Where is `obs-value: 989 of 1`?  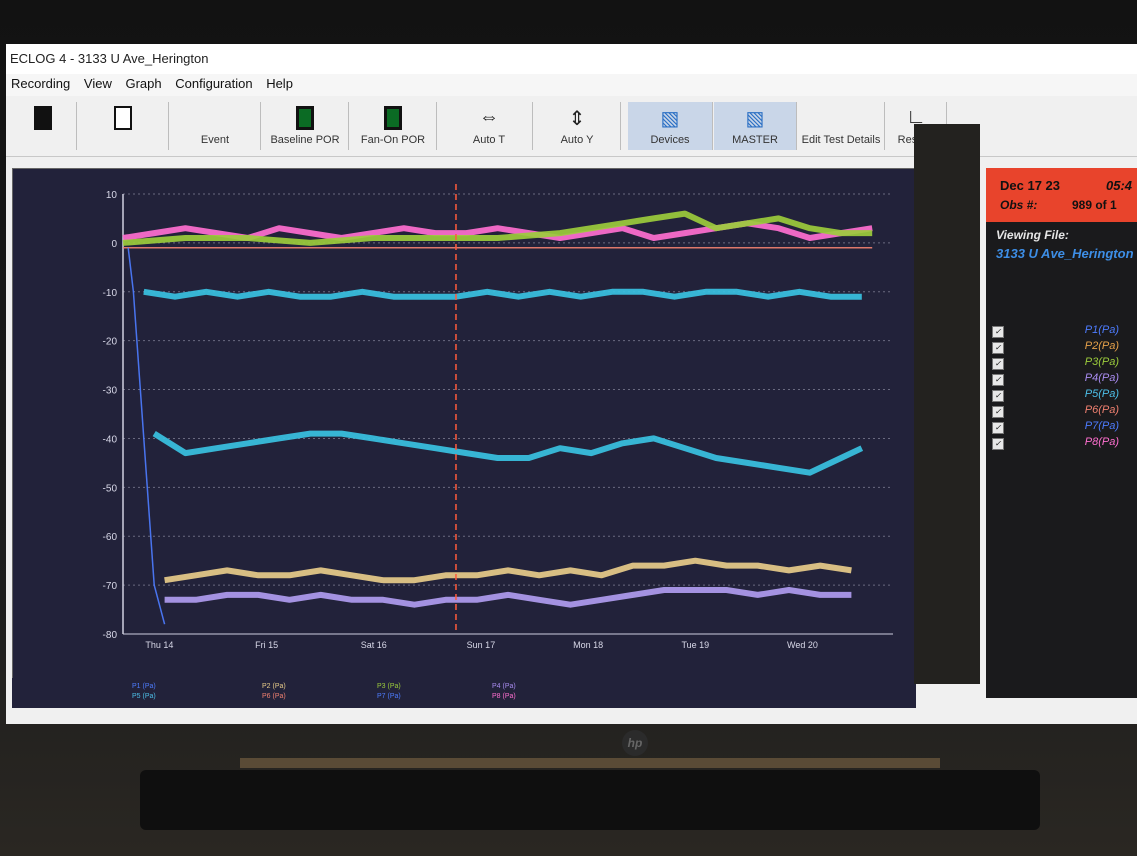 obs-value: 989 of 1 is located at coordinates (1094, 205).